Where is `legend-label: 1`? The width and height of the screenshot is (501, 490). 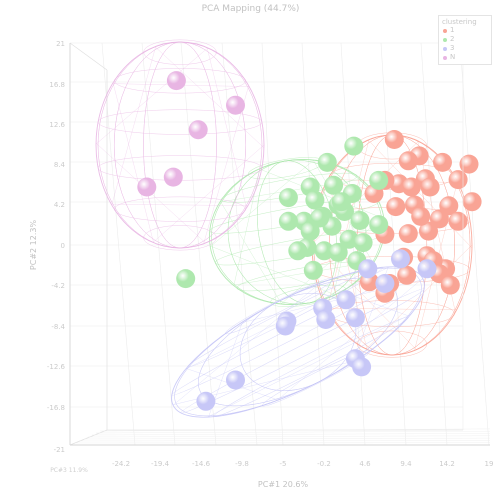
legend-label: 1 is located at coordinates (452, 30).